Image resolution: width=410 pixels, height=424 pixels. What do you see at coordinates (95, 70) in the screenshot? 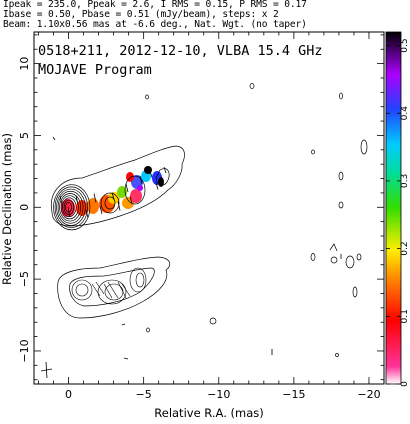
I see `map-subtitle: MOJAVE Program` at bounding box center [95, 70].